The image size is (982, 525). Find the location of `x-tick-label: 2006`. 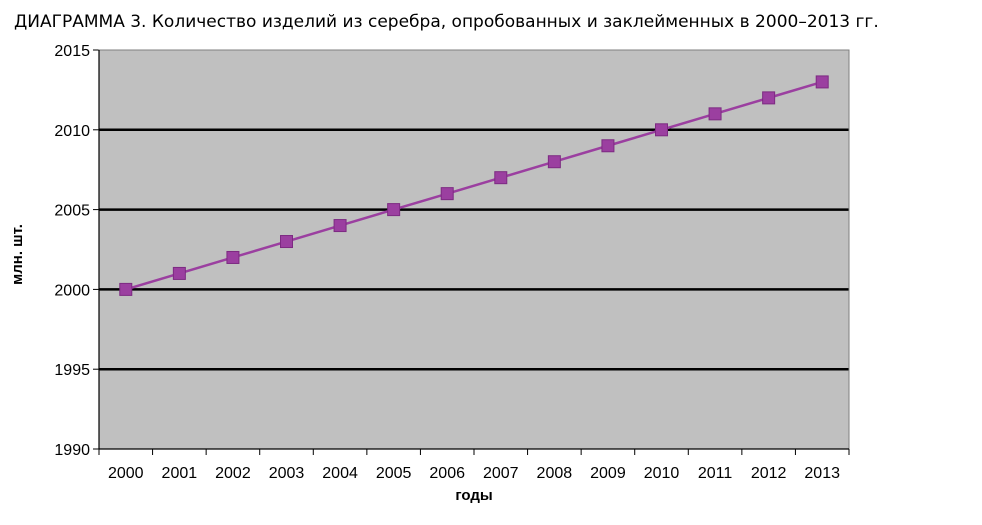

x-tick-label: 2006 is located at coordinates (447, 473).